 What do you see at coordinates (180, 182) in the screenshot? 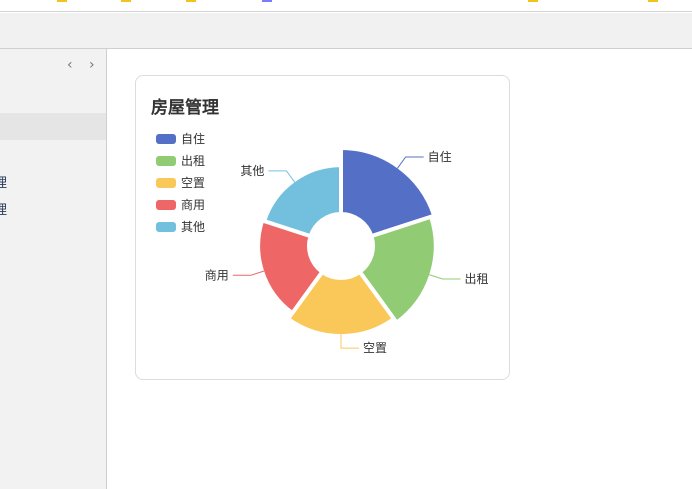
I see `legend-item: 空置` at bounding box center [180, 182].